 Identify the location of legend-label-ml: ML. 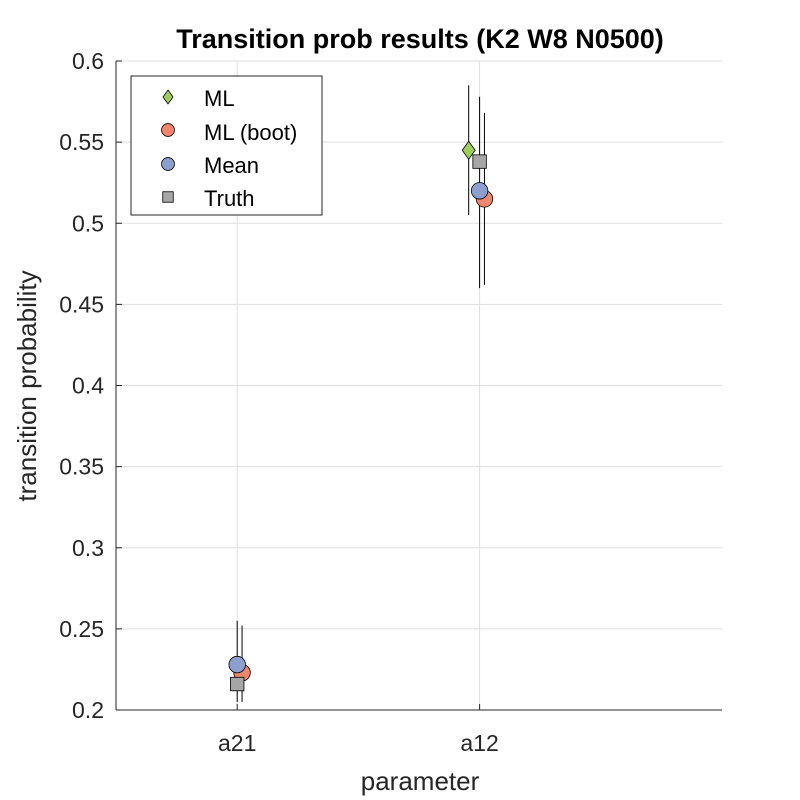
(219, 98).